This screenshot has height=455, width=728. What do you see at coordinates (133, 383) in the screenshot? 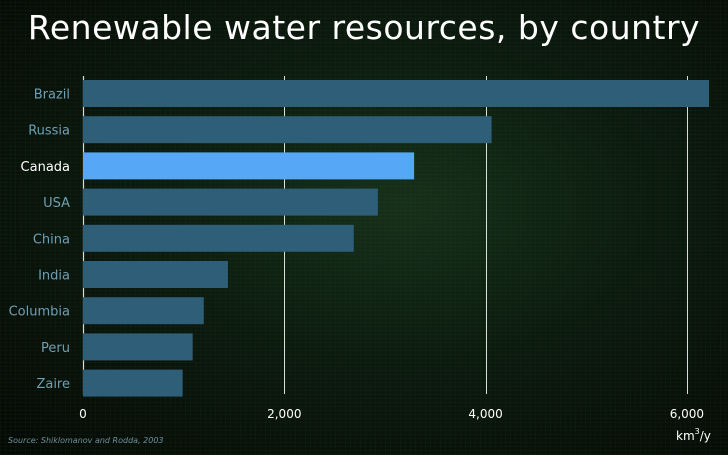
I see `bar-zaire` at bounding box center [133, 383].